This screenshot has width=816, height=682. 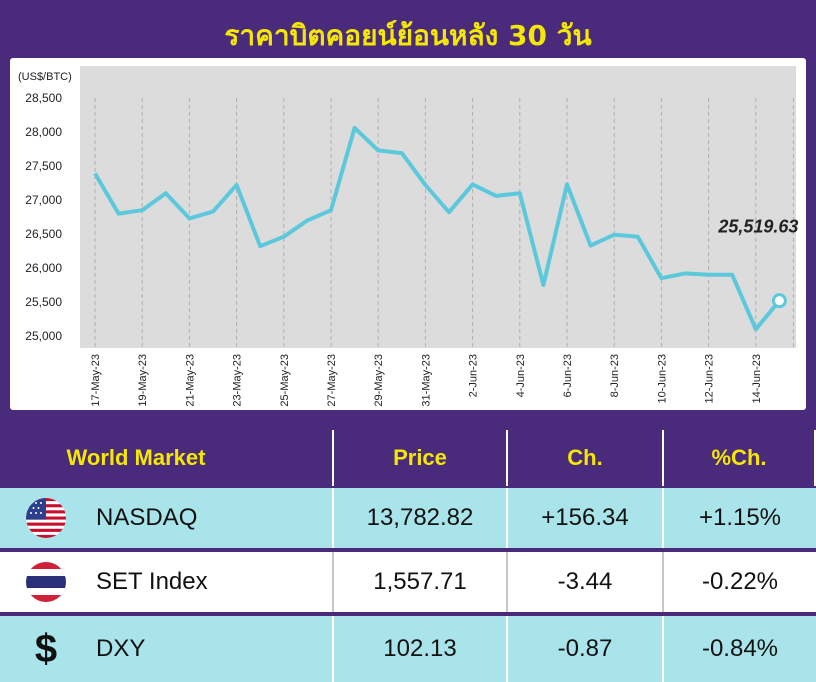 What do you see at coordinates (379, 380) in the screenshot?
I see `x-tick-label: 29-May-23` at bounding box center [379, 380].